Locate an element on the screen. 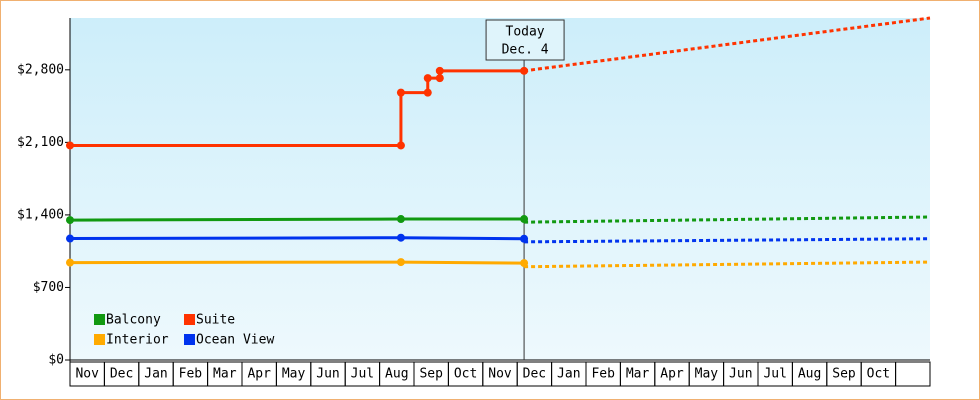 The width and height of the screenshot is (980, 400). y-tick-label: $1,400 is located at coordinates (40, 214).